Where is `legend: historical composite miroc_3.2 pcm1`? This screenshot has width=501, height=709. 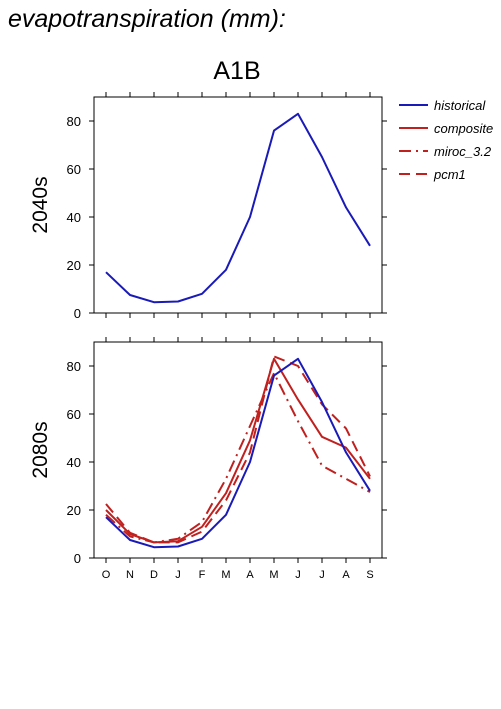
legend: historical composite miroc_3.2 pcm1 is located at coordinates (446, 140).